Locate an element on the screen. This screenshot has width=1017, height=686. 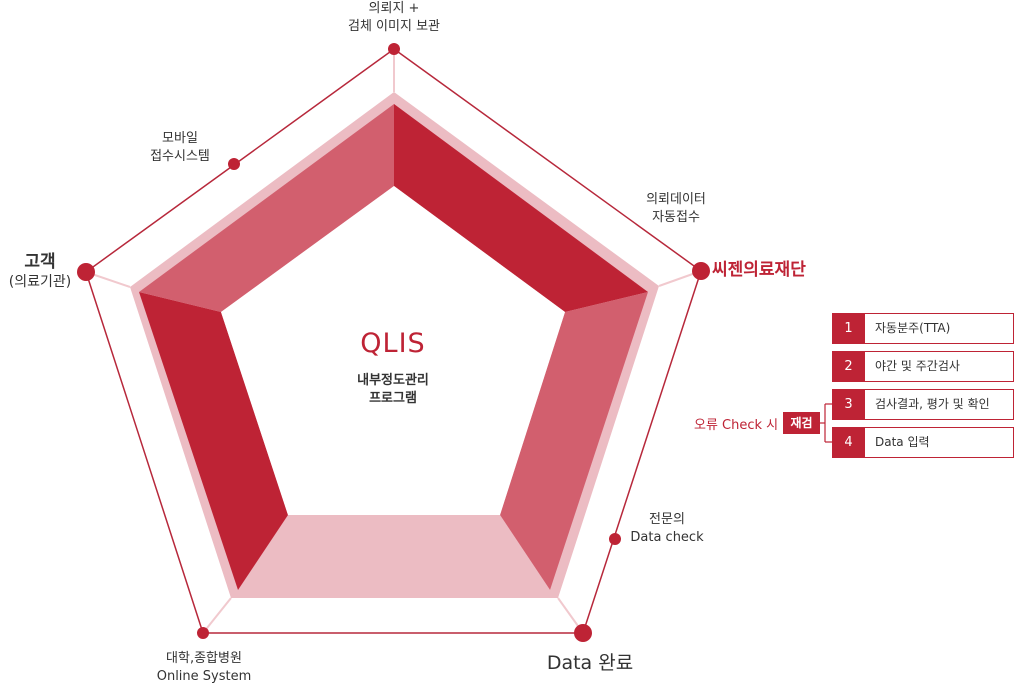
dot-right is located at coordinates (701, 271).